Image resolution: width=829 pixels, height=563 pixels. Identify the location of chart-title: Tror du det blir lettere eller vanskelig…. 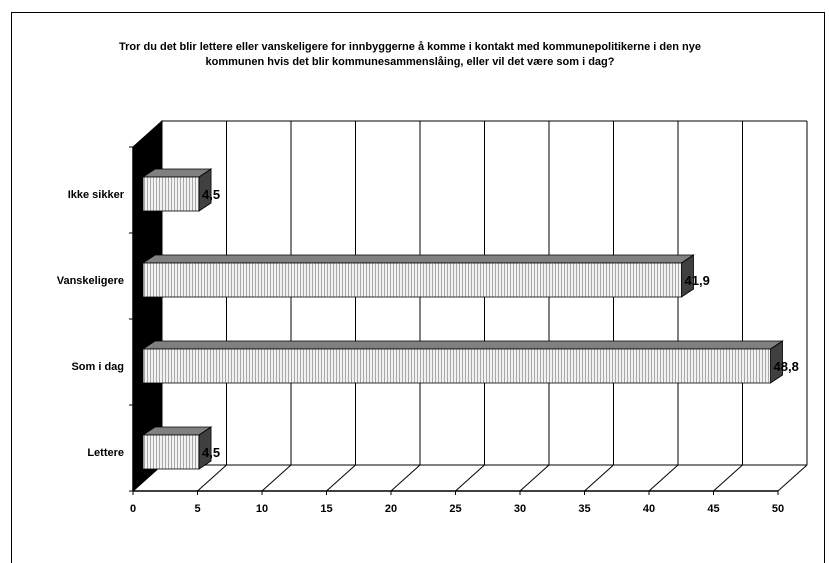
(410, 54).